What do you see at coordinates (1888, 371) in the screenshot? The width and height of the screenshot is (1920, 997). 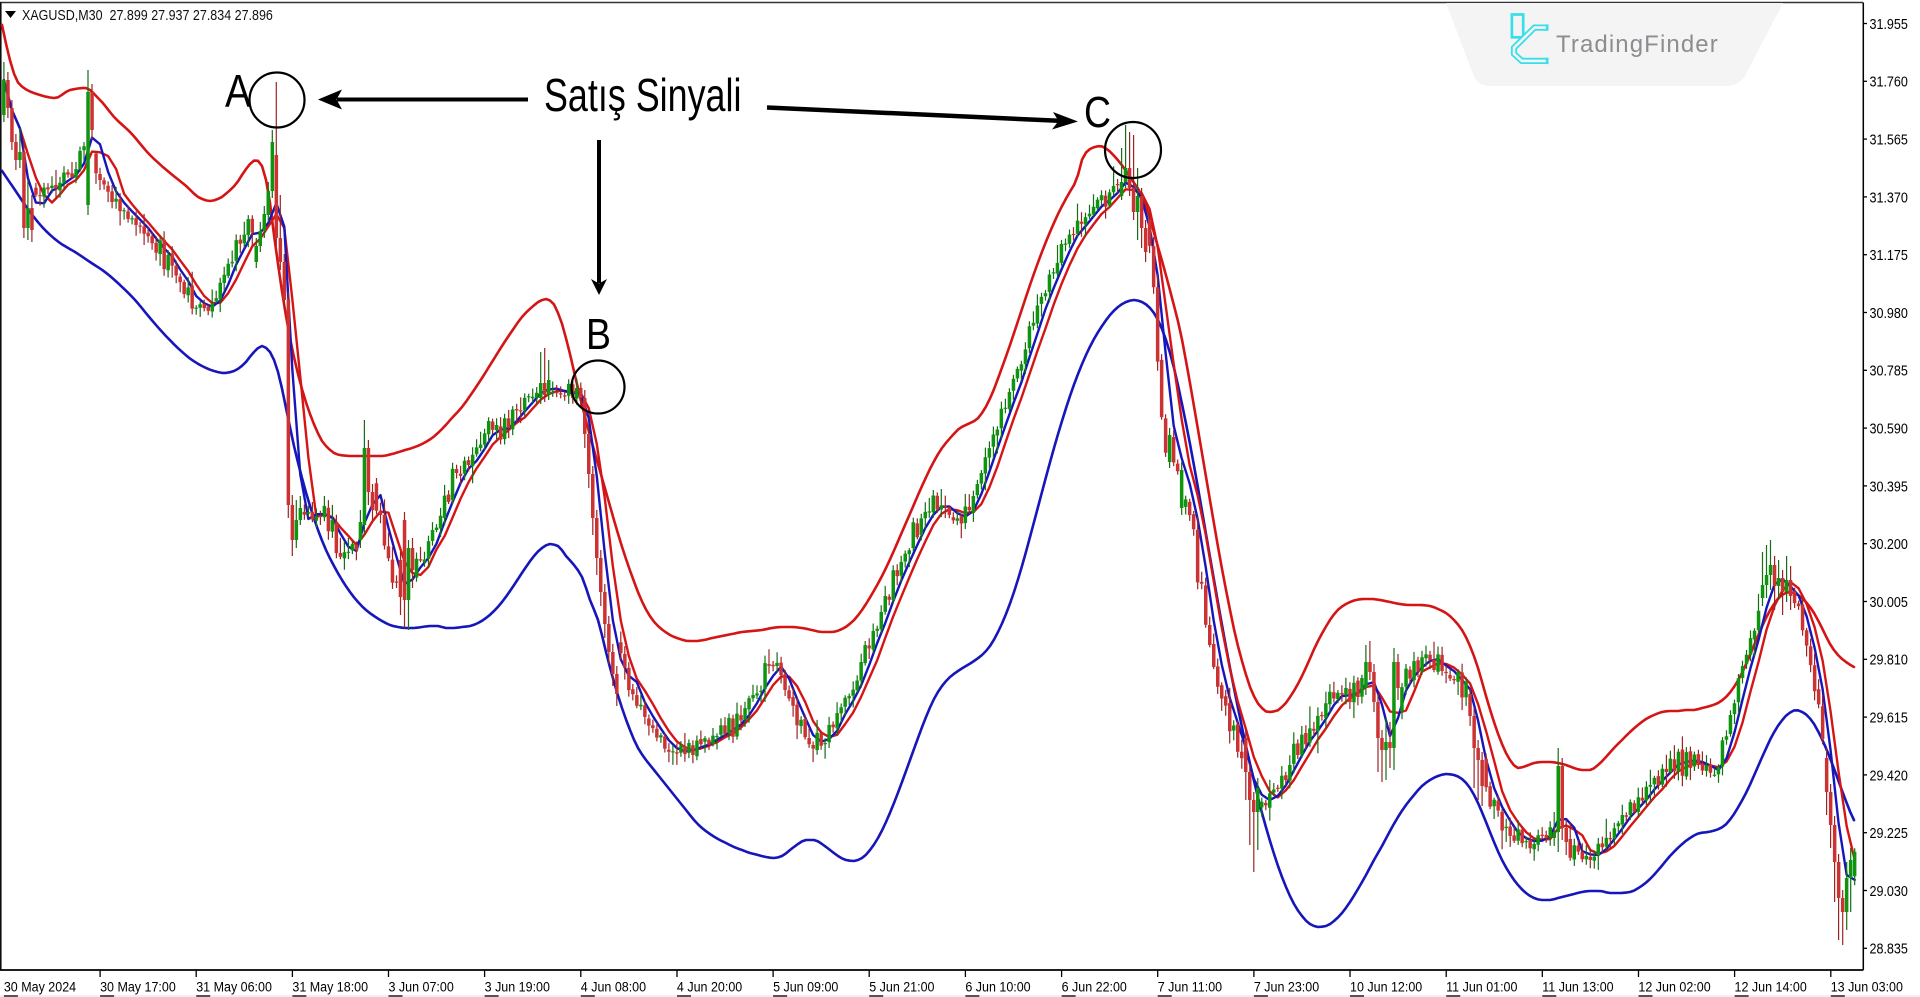 I see `svg-text: 30.785` at bounding box center [1888, 371].